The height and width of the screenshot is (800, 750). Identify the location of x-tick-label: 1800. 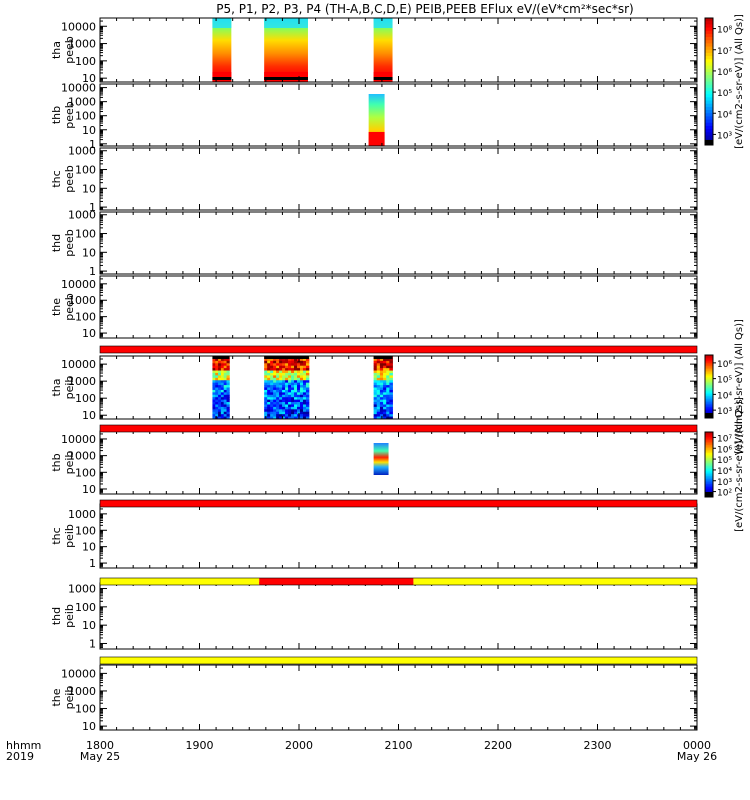
(100, 745).